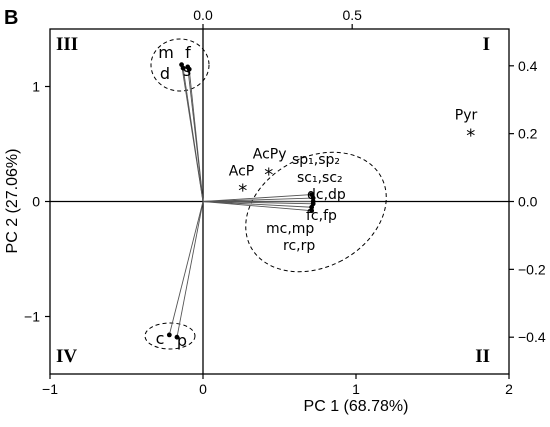 This screenshot has width=550, height=427. I want to click on panel-letter: B, so click(11, 18).